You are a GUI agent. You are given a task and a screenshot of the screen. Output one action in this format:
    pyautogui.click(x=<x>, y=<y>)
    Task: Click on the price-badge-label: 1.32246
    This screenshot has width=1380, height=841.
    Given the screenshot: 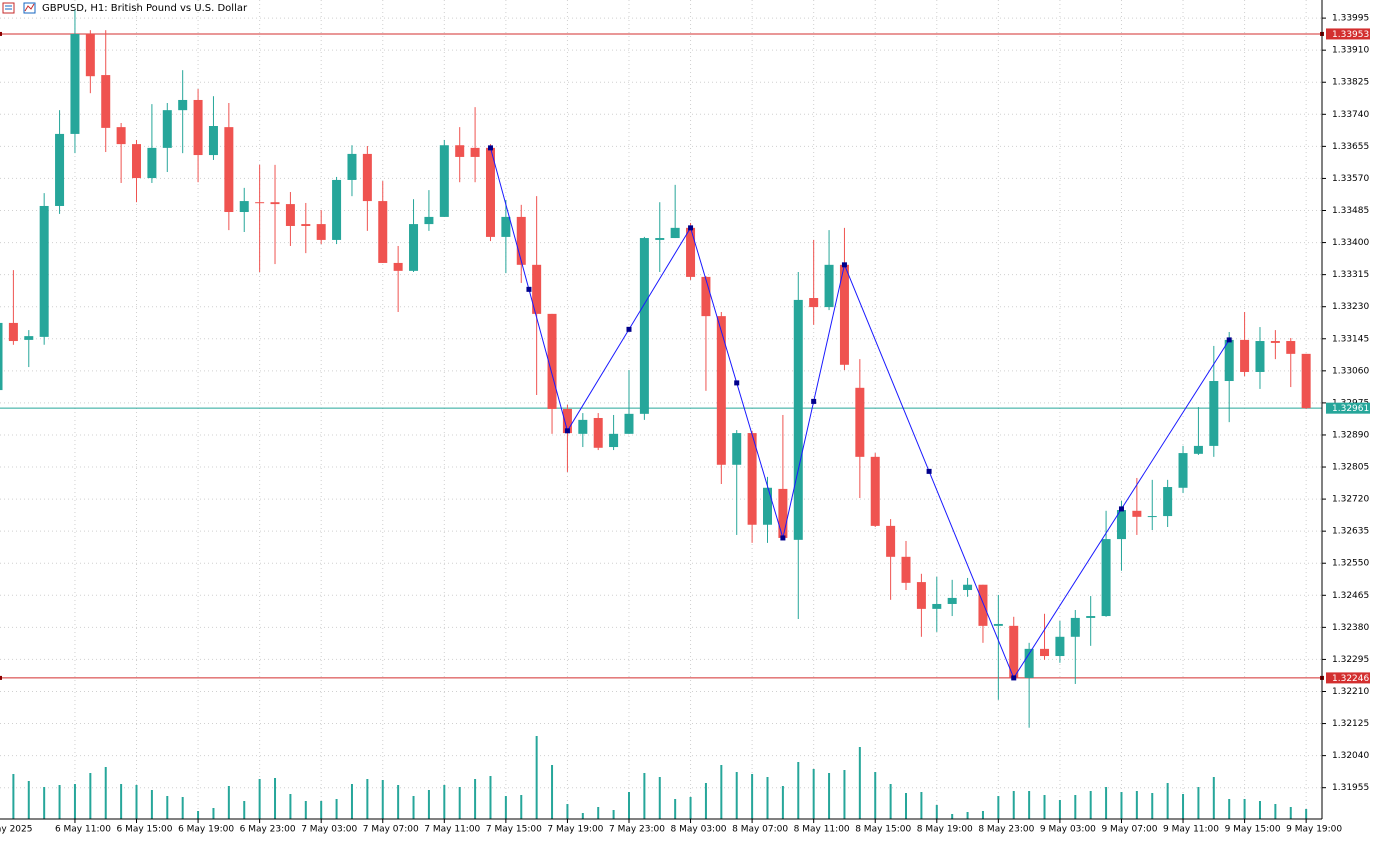 What is the action you would take?
    pyautogui.click(x=1350, y=679)
    